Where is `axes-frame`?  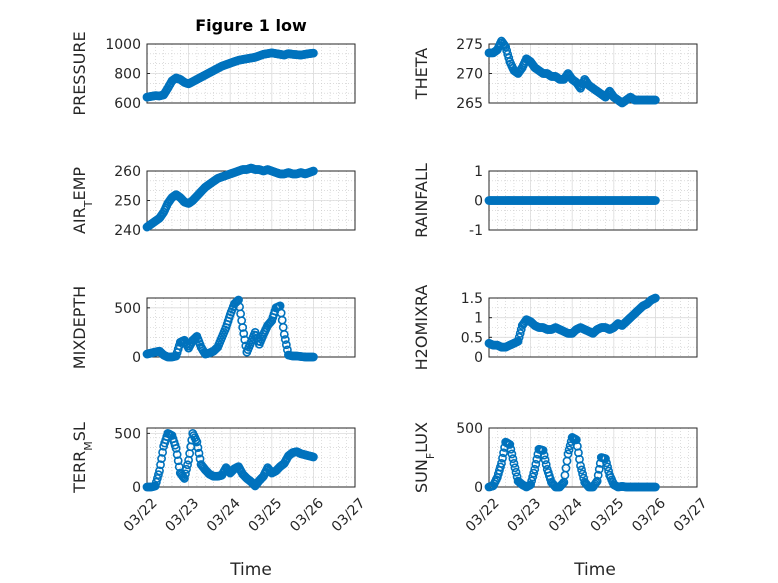
axes-frame is located at coordinates (593, 327).